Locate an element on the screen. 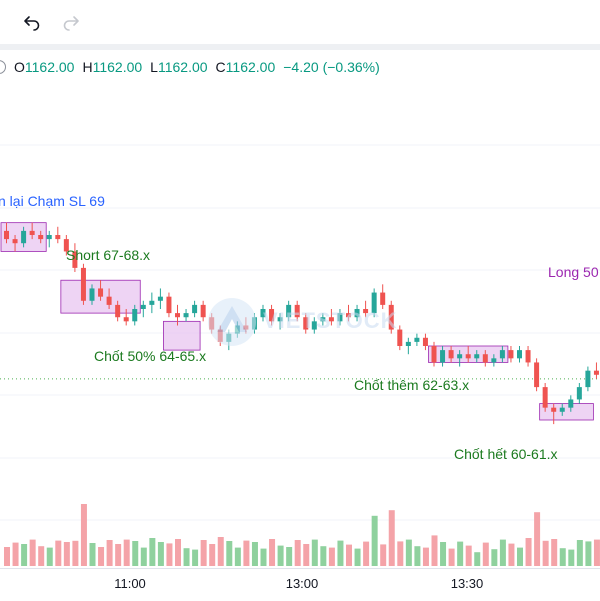  annotation-long: Long 50 is located at coordinates (573, 272).